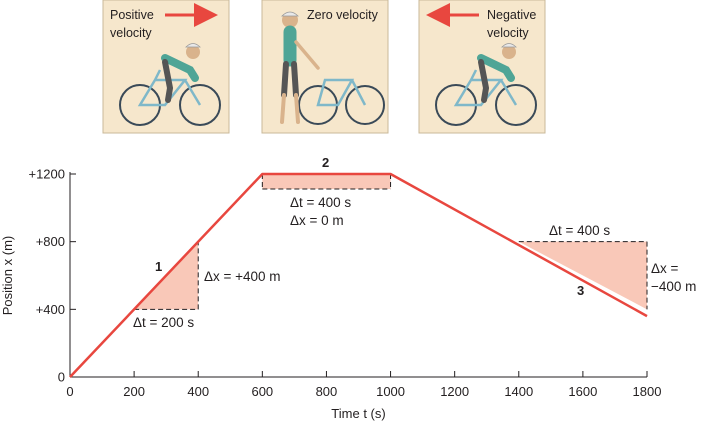 The width and height of the screenshot is (701, 424). What do you see at coordinates (198, 391) in the screenshot?
I see `x-tick-label: 400` at bounding box center [198, 391].